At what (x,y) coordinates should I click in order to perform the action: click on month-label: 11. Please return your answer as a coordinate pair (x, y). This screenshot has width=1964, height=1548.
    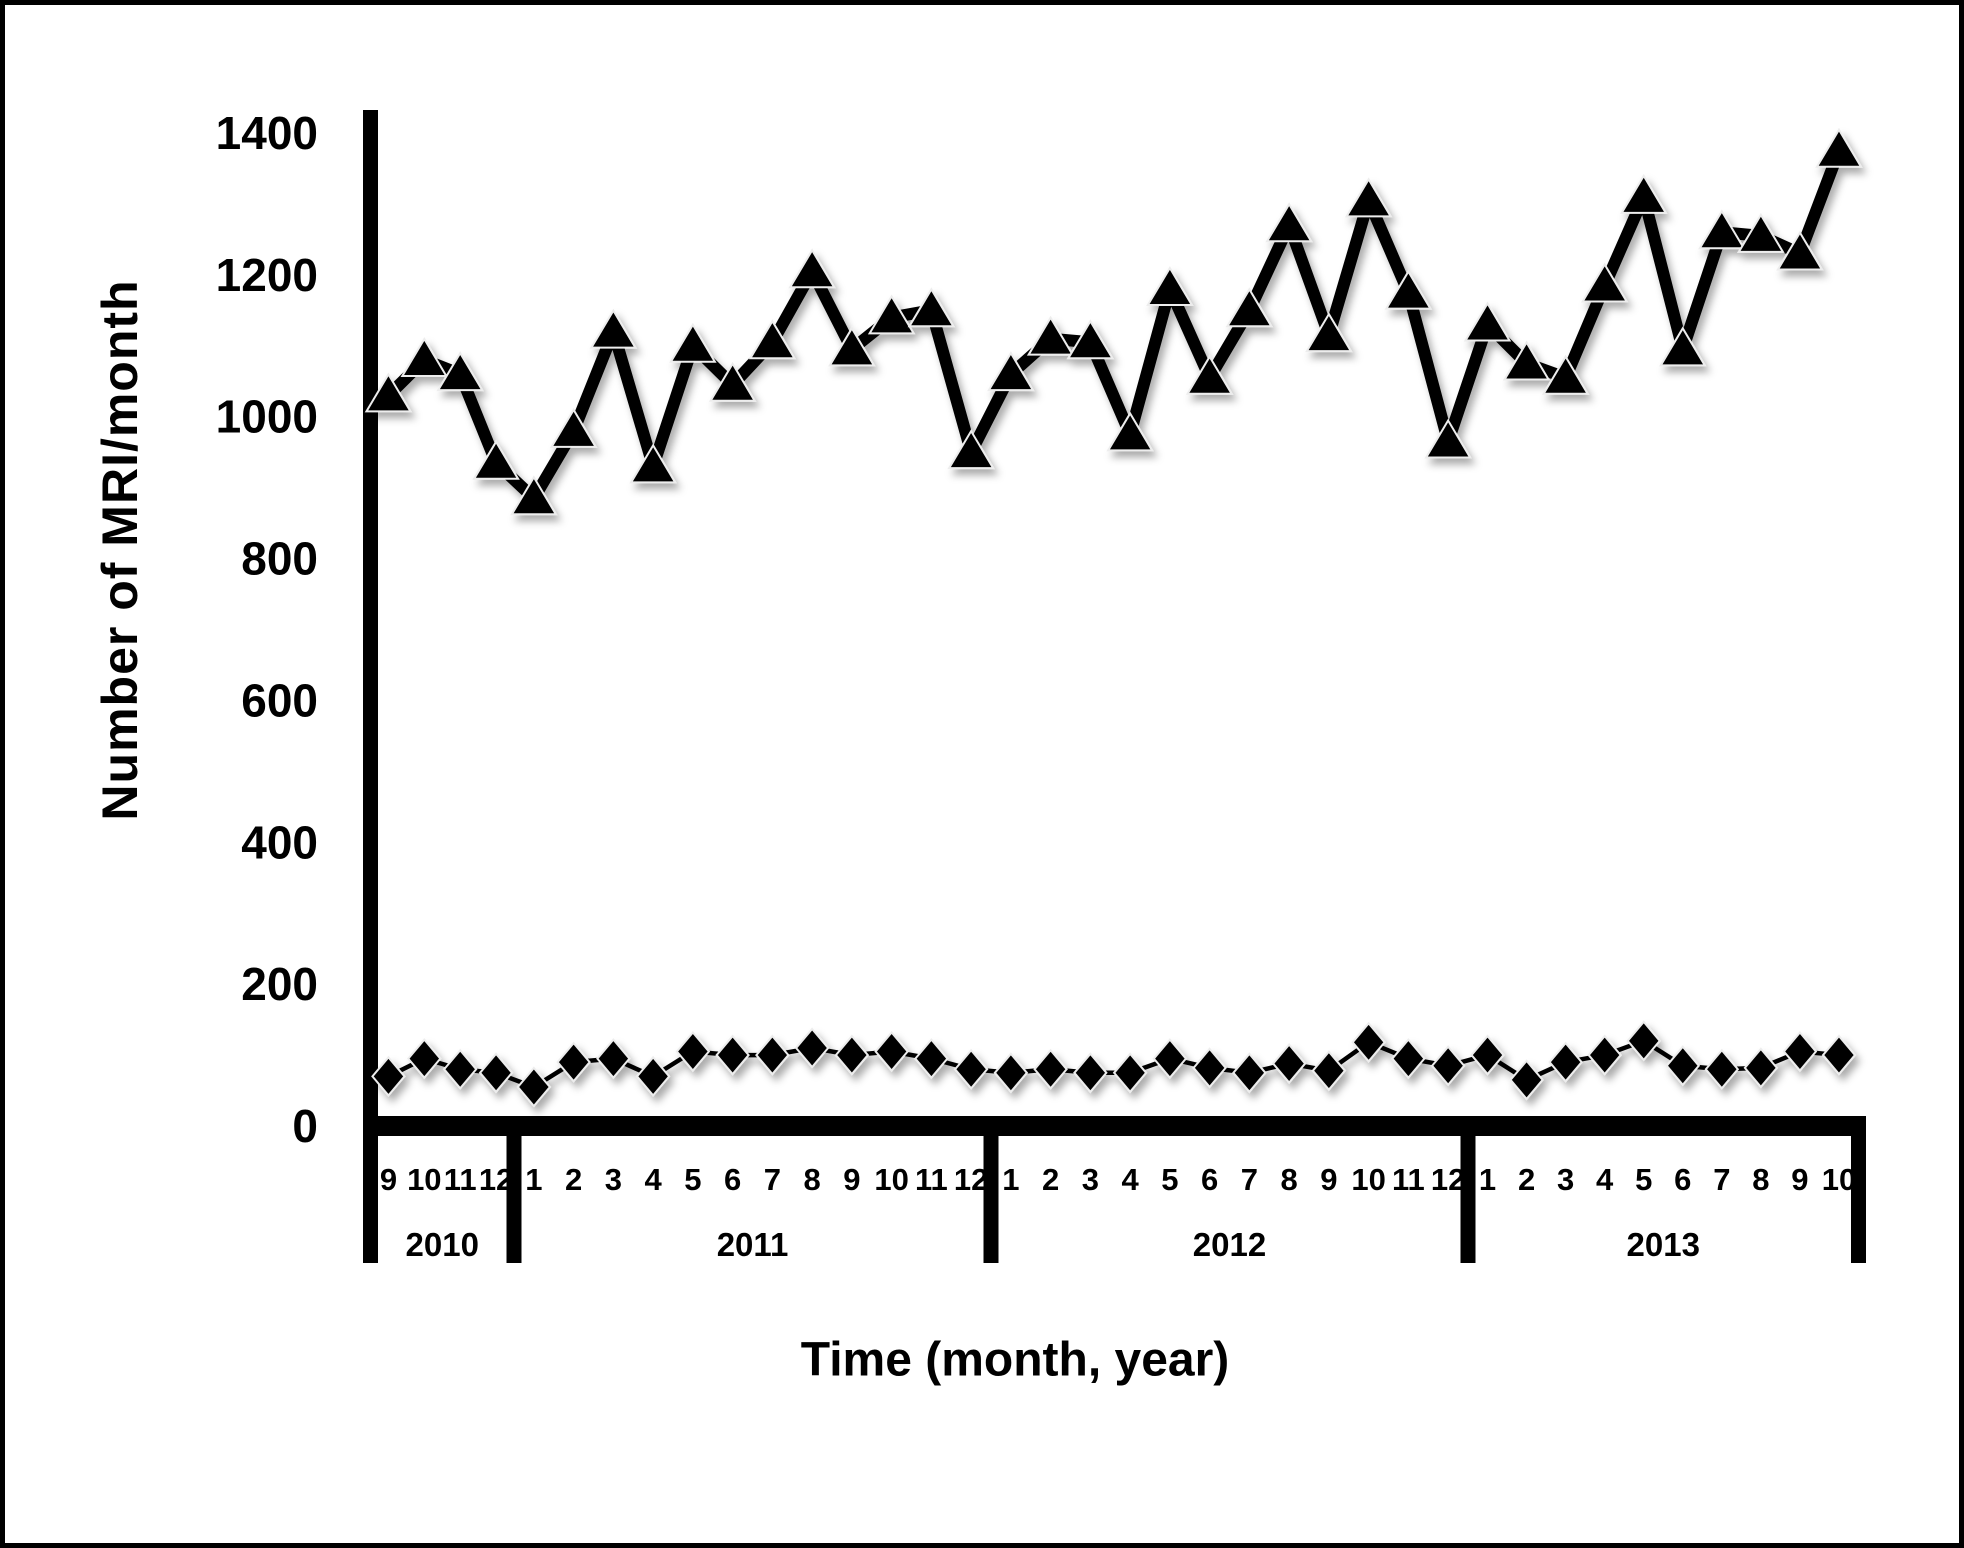
    Looking at the image, I should click on (1408, 1179).